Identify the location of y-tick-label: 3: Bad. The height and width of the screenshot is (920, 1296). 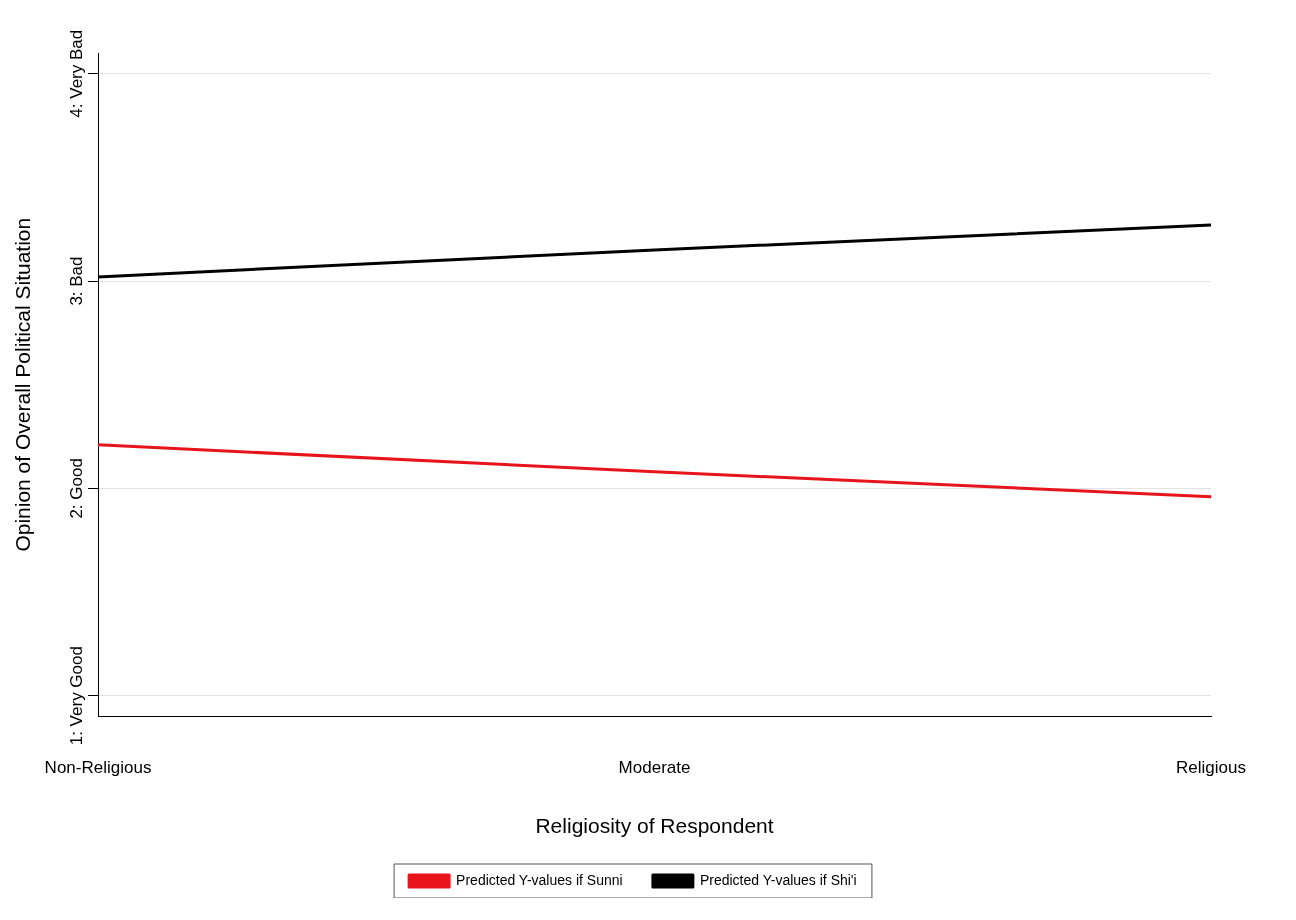
(77, 281).